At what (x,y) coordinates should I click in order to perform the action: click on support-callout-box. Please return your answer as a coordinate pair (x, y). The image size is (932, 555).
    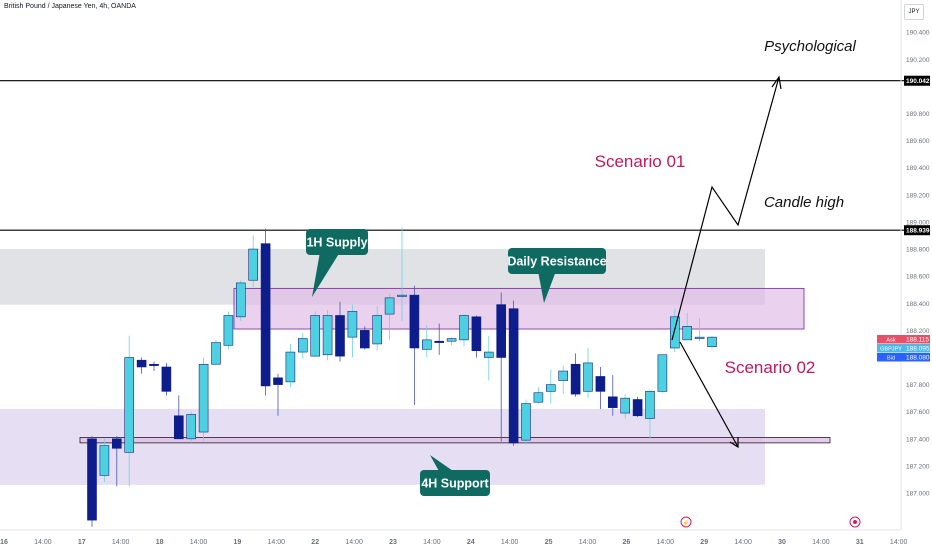
    Looking at the image, I should click on (455, 483).